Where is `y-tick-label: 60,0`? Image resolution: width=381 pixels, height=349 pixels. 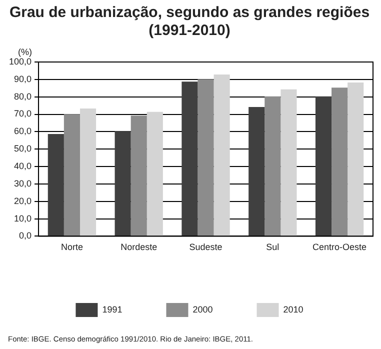 y-tick-label: 60,0 is located at coordinates (23, 131).